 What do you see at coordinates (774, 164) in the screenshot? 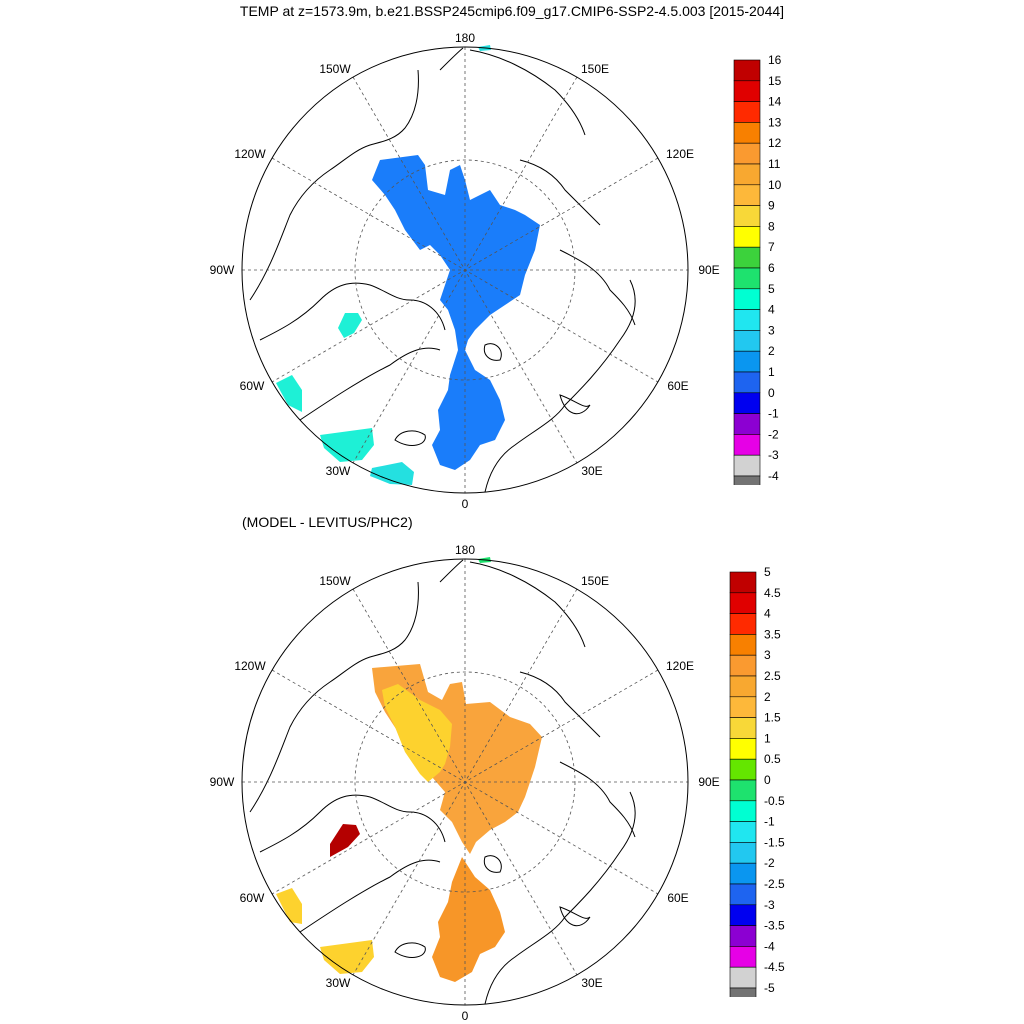
I see `colorbar-label: 11` at bounding box center [774, 164].